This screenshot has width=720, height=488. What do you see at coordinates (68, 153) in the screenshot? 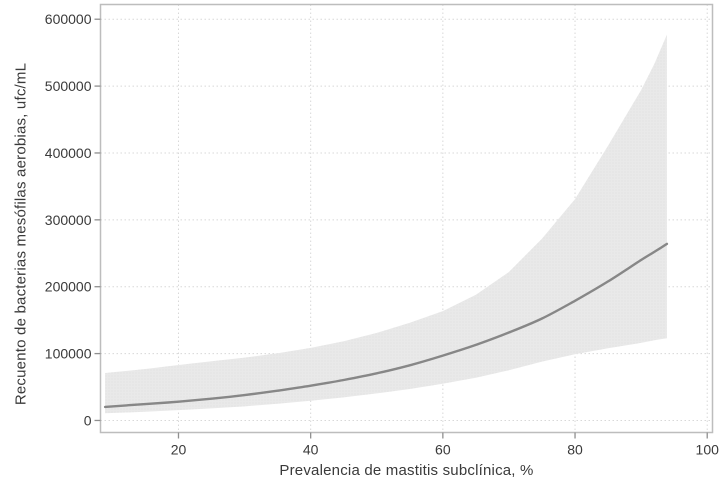
I see `y-tick-label: 400000` at bounding box center [68, 153].